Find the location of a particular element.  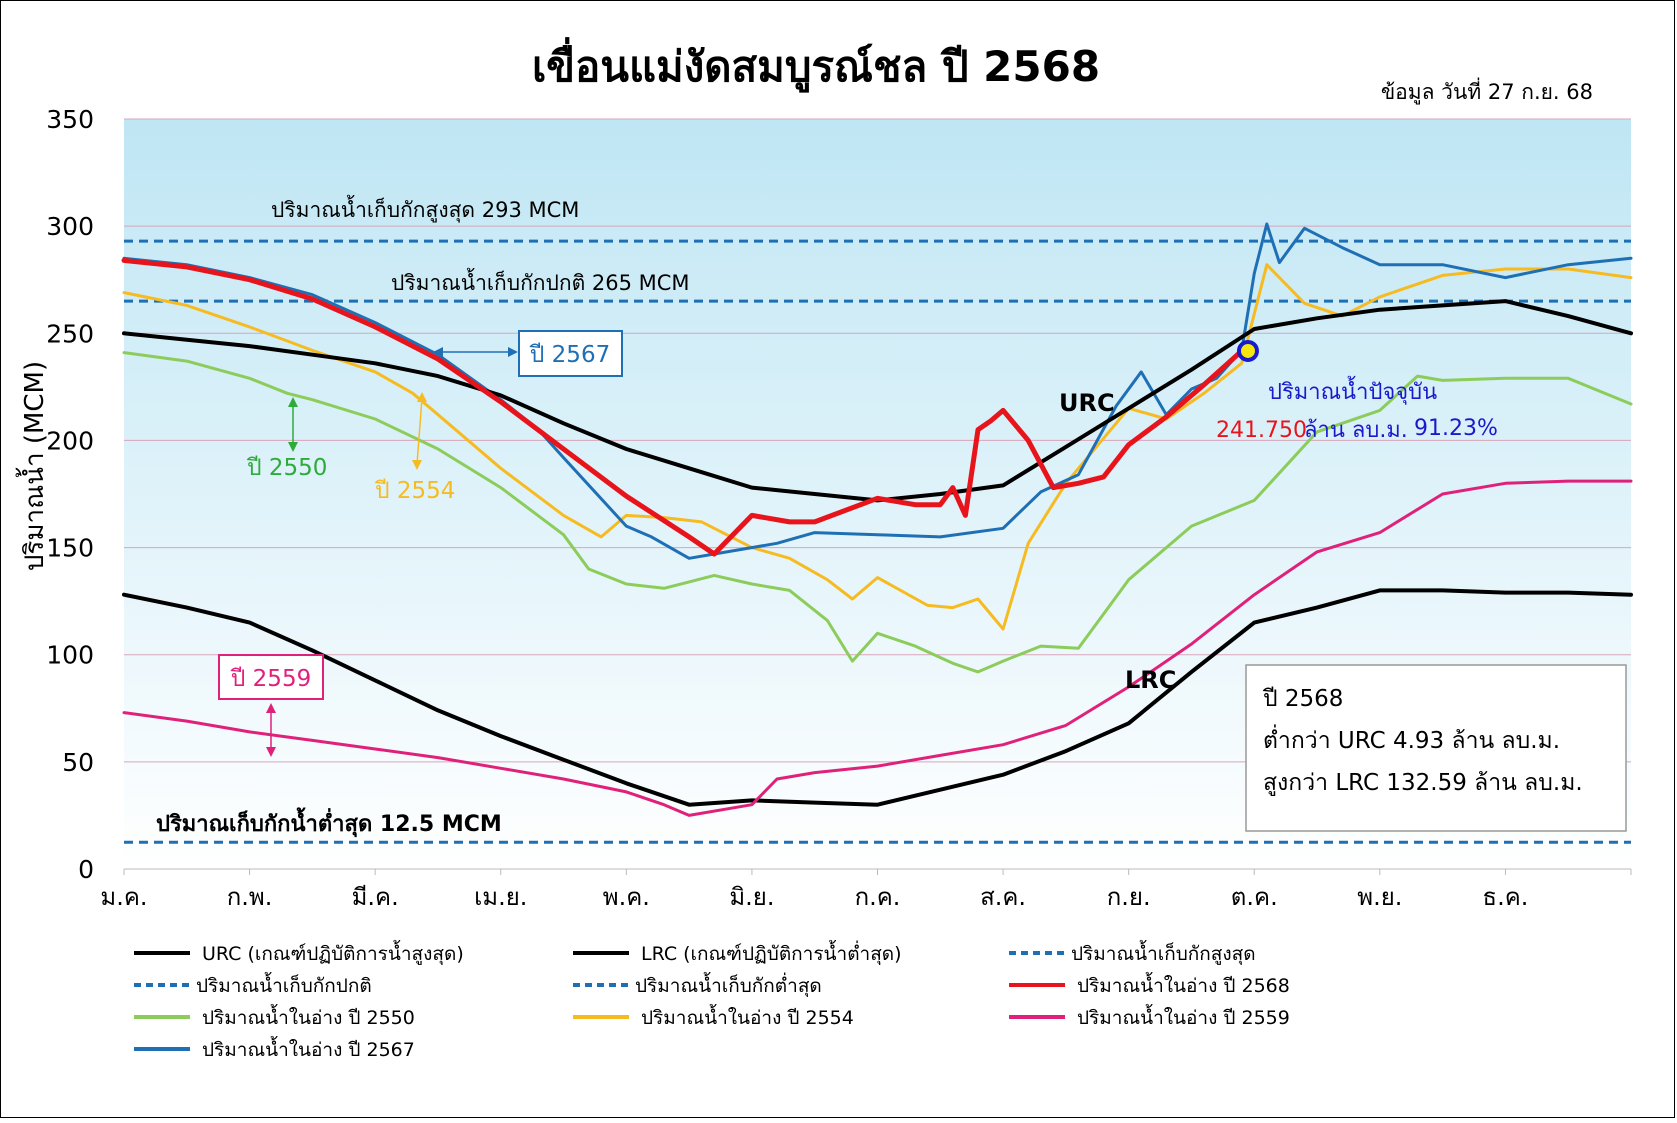

current-unit-text: ล้าน ลบ.ม. is located at coordinates (1356, 430).